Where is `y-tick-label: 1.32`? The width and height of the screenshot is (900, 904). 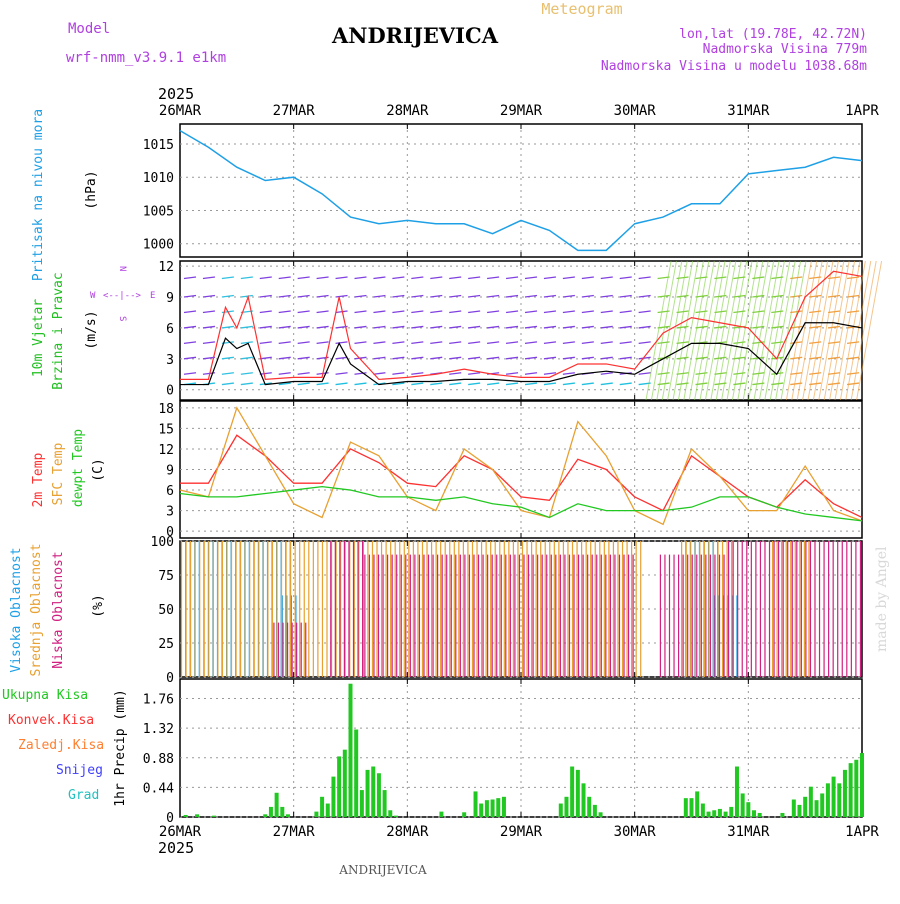 y-tick-label: 1.32 is located at coordinates (158, 729).